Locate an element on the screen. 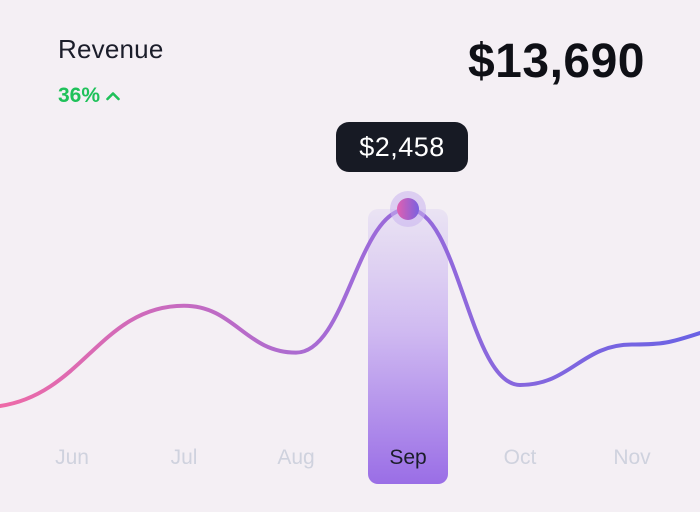 The width and height of the screenshot is (700, 512). data-point-aug is located at coordinates (296, 353).